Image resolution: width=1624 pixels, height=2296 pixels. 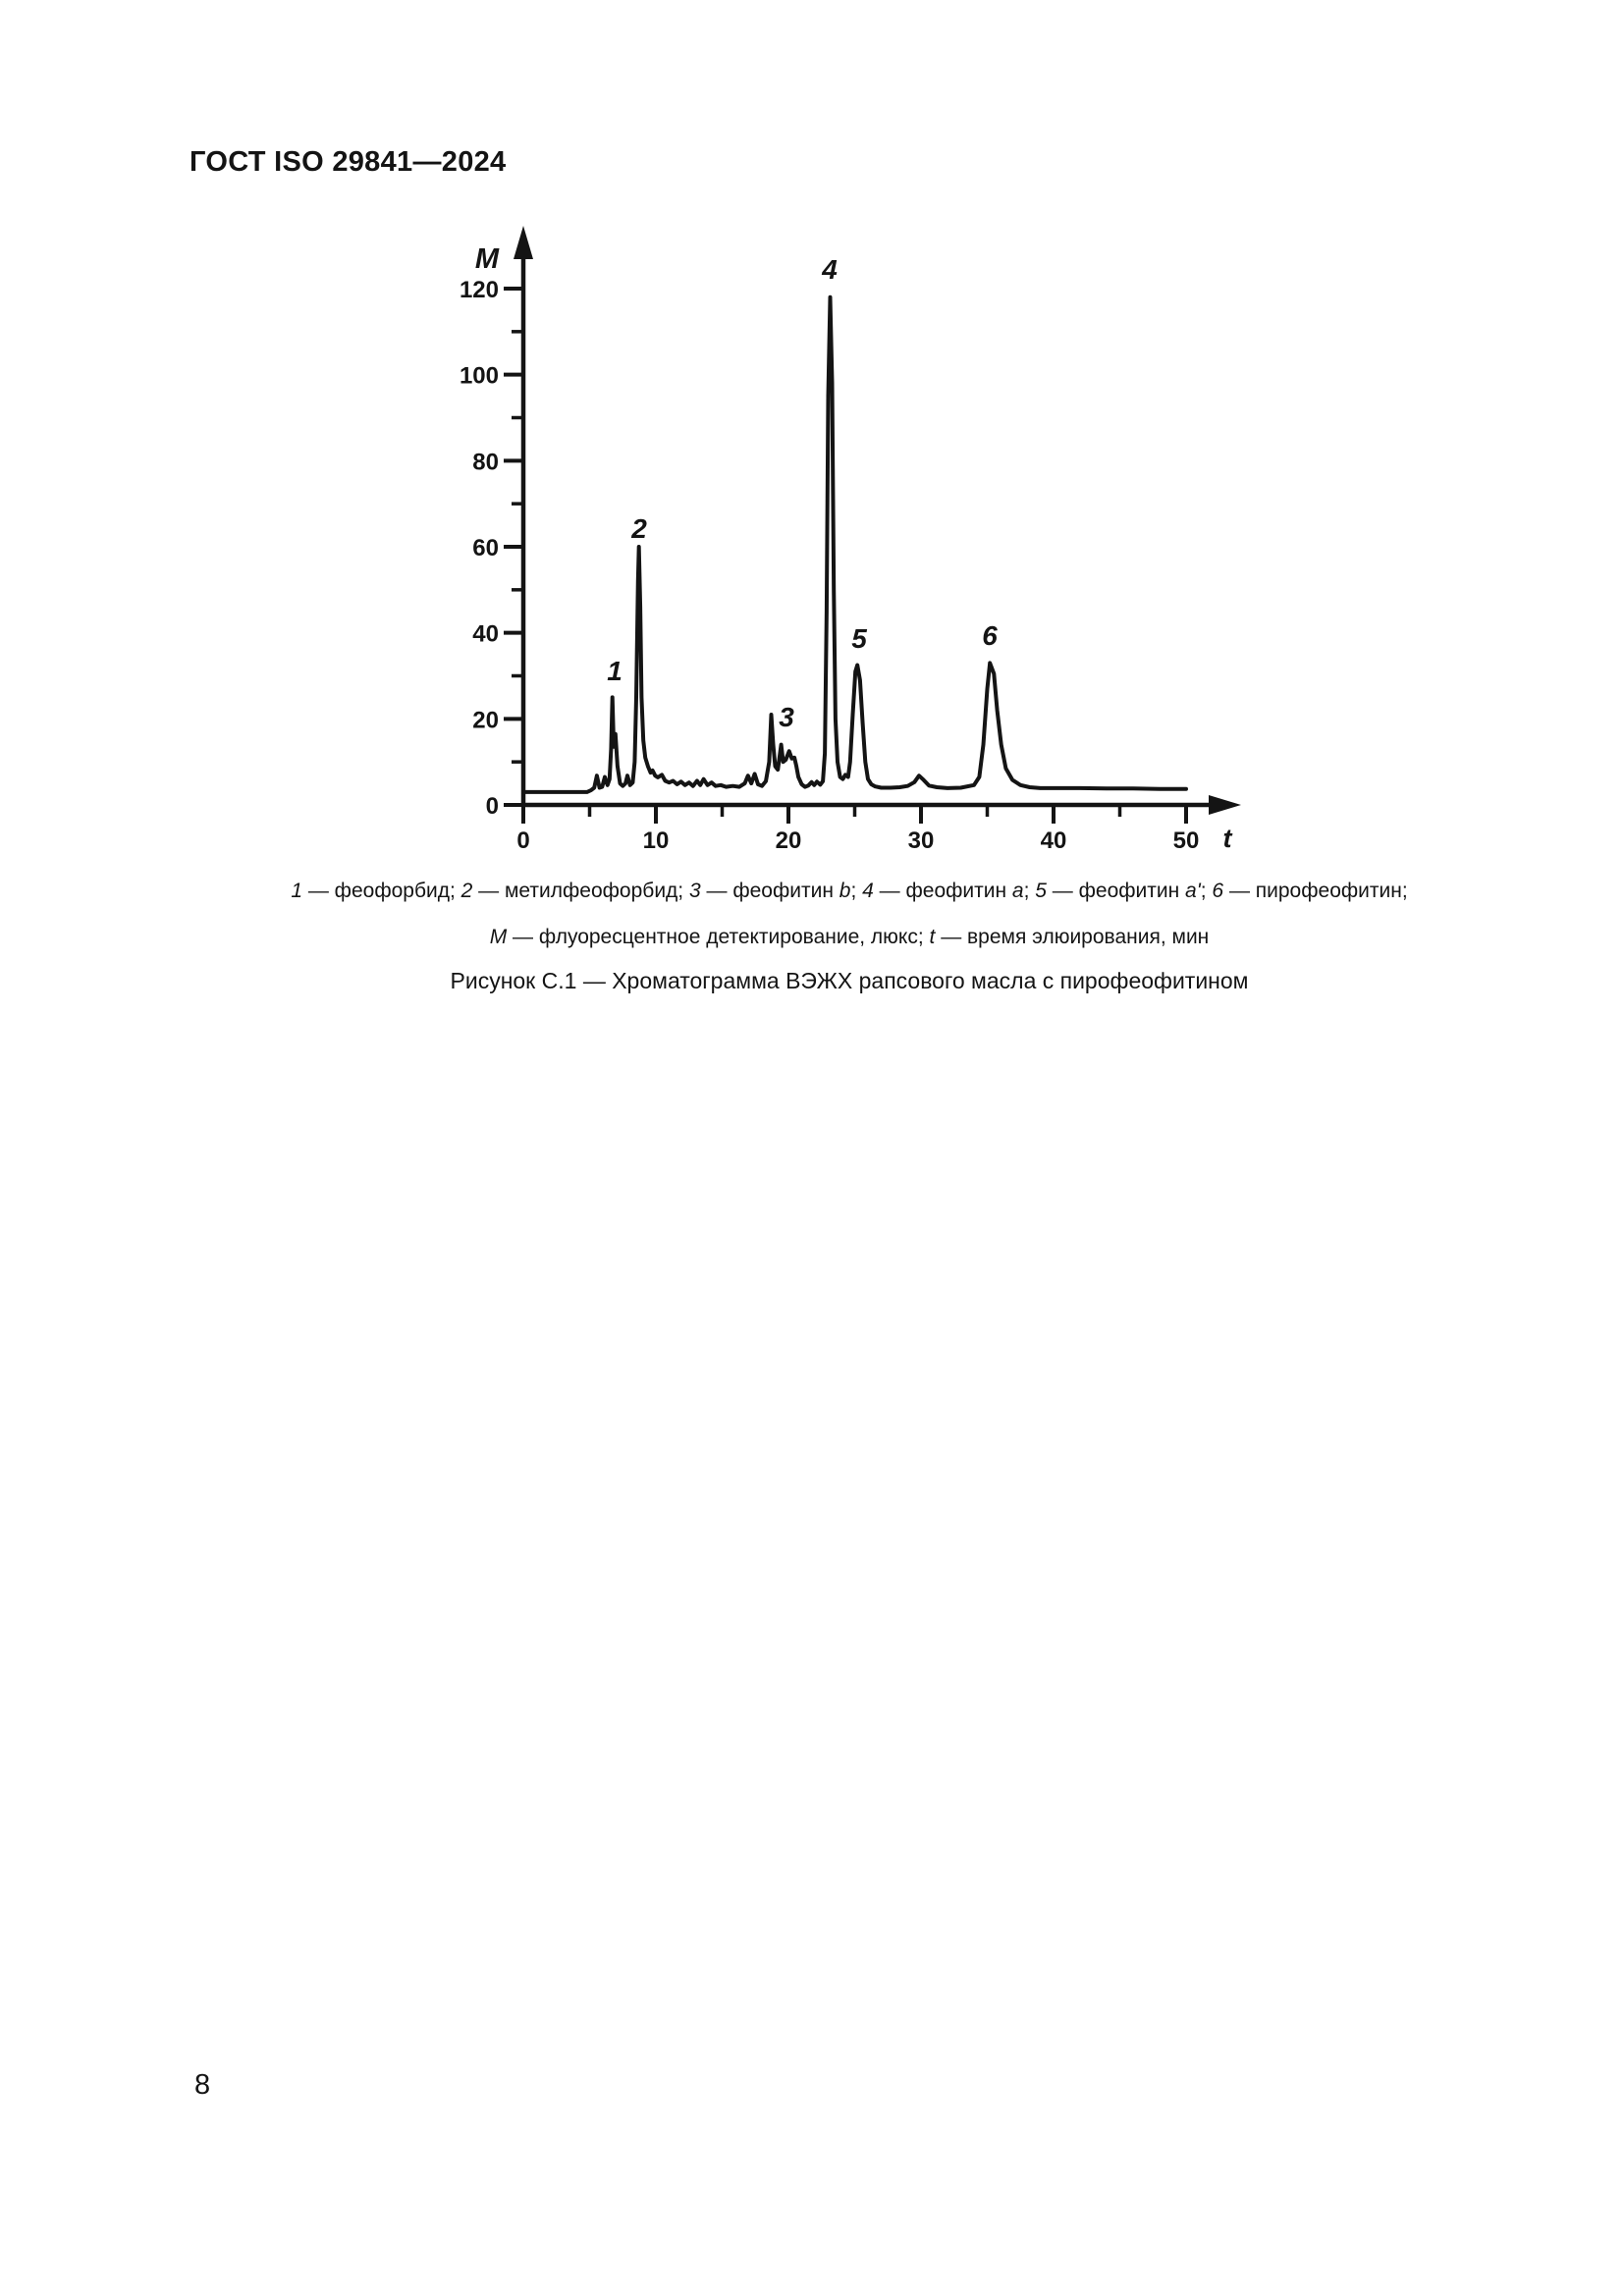 I want to click on peak-label-1: 1, so click(x=615, y=671).